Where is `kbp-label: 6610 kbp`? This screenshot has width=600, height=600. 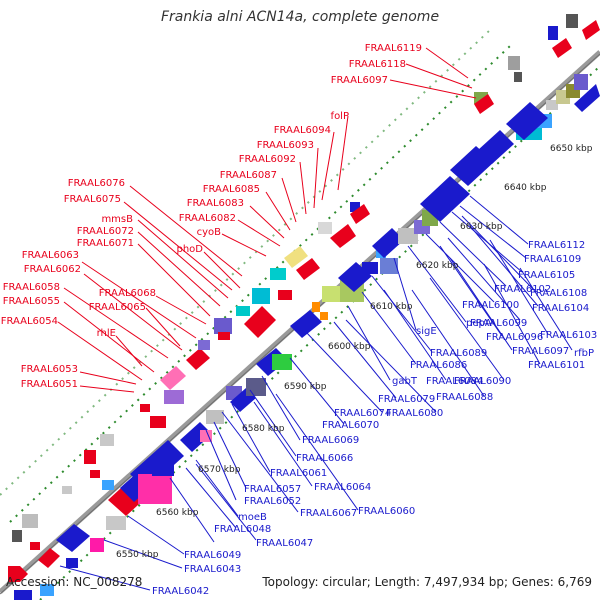 kbp-label: 6610 kbp is located at coordinates (391, 307).